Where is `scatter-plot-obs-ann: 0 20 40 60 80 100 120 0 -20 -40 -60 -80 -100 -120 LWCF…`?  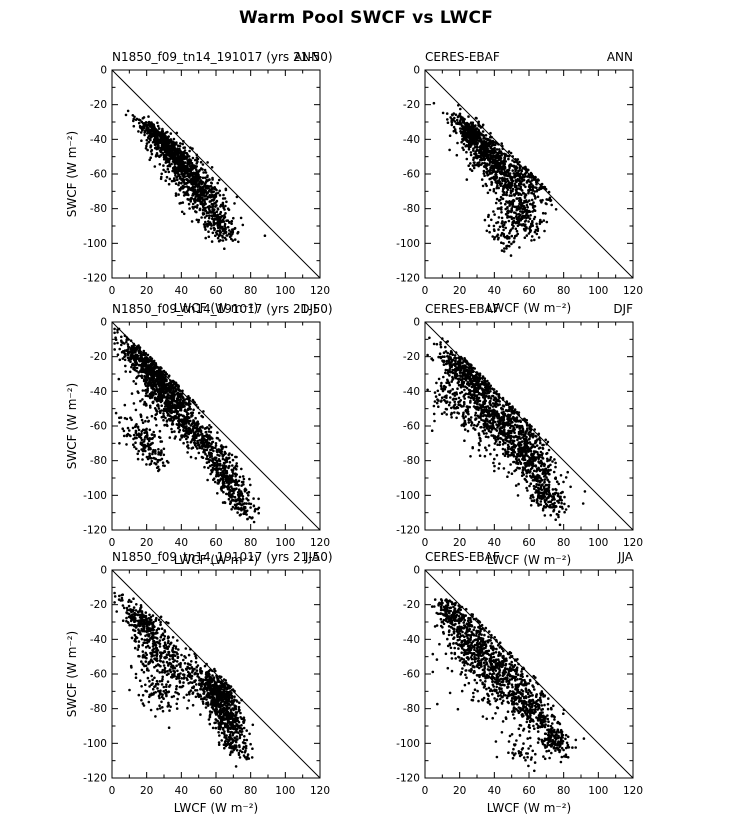 scatter-plot-obs-ann: 0 20 40 60 80 100 120 0 -20 -40 -60 -80 -100 -120 LWCF… is located at coordinates (519, 190).